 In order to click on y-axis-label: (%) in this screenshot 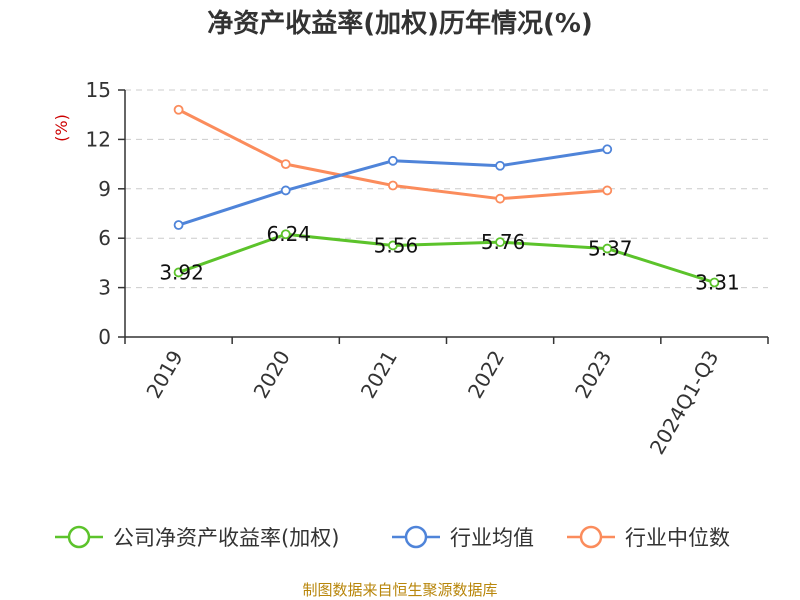, I will do `click(61, 128)`.